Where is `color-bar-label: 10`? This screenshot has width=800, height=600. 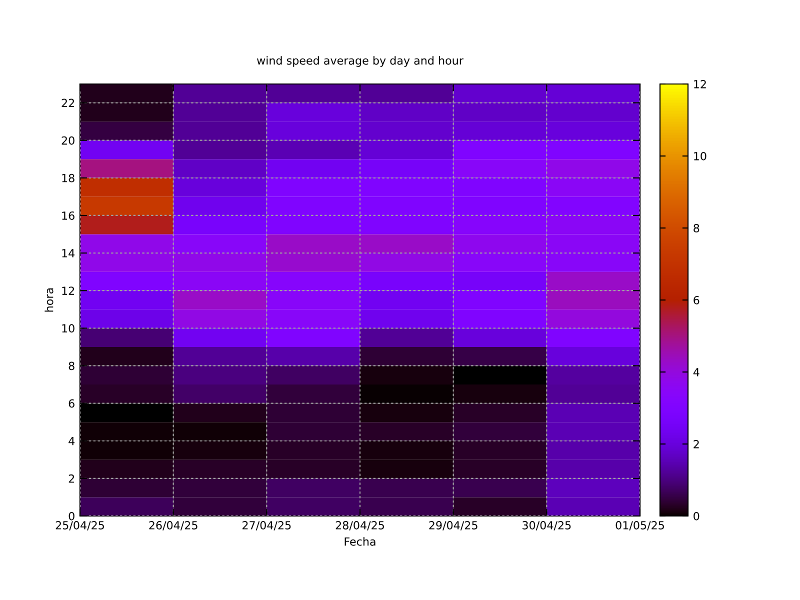
color-bar-label: 10 is located at coordinates (700, 156).